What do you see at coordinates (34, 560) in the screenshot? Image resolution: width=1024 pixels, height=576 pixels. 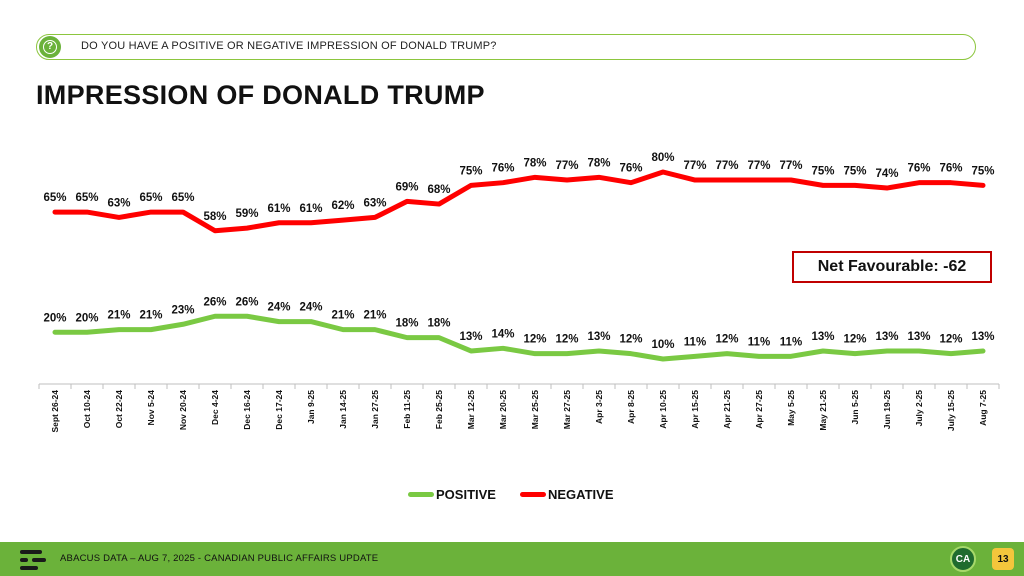 I see `abacus-logo-icon` at bounding box center [34, 560].